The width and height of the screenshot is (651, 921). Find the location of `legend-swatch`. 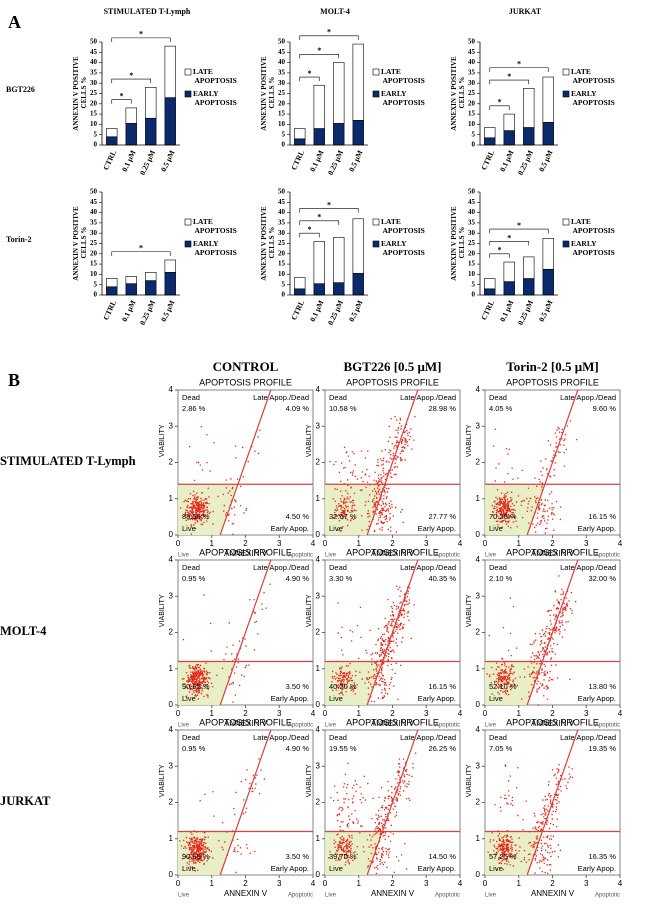

legend-swatch is located at coordinates (188, 72).